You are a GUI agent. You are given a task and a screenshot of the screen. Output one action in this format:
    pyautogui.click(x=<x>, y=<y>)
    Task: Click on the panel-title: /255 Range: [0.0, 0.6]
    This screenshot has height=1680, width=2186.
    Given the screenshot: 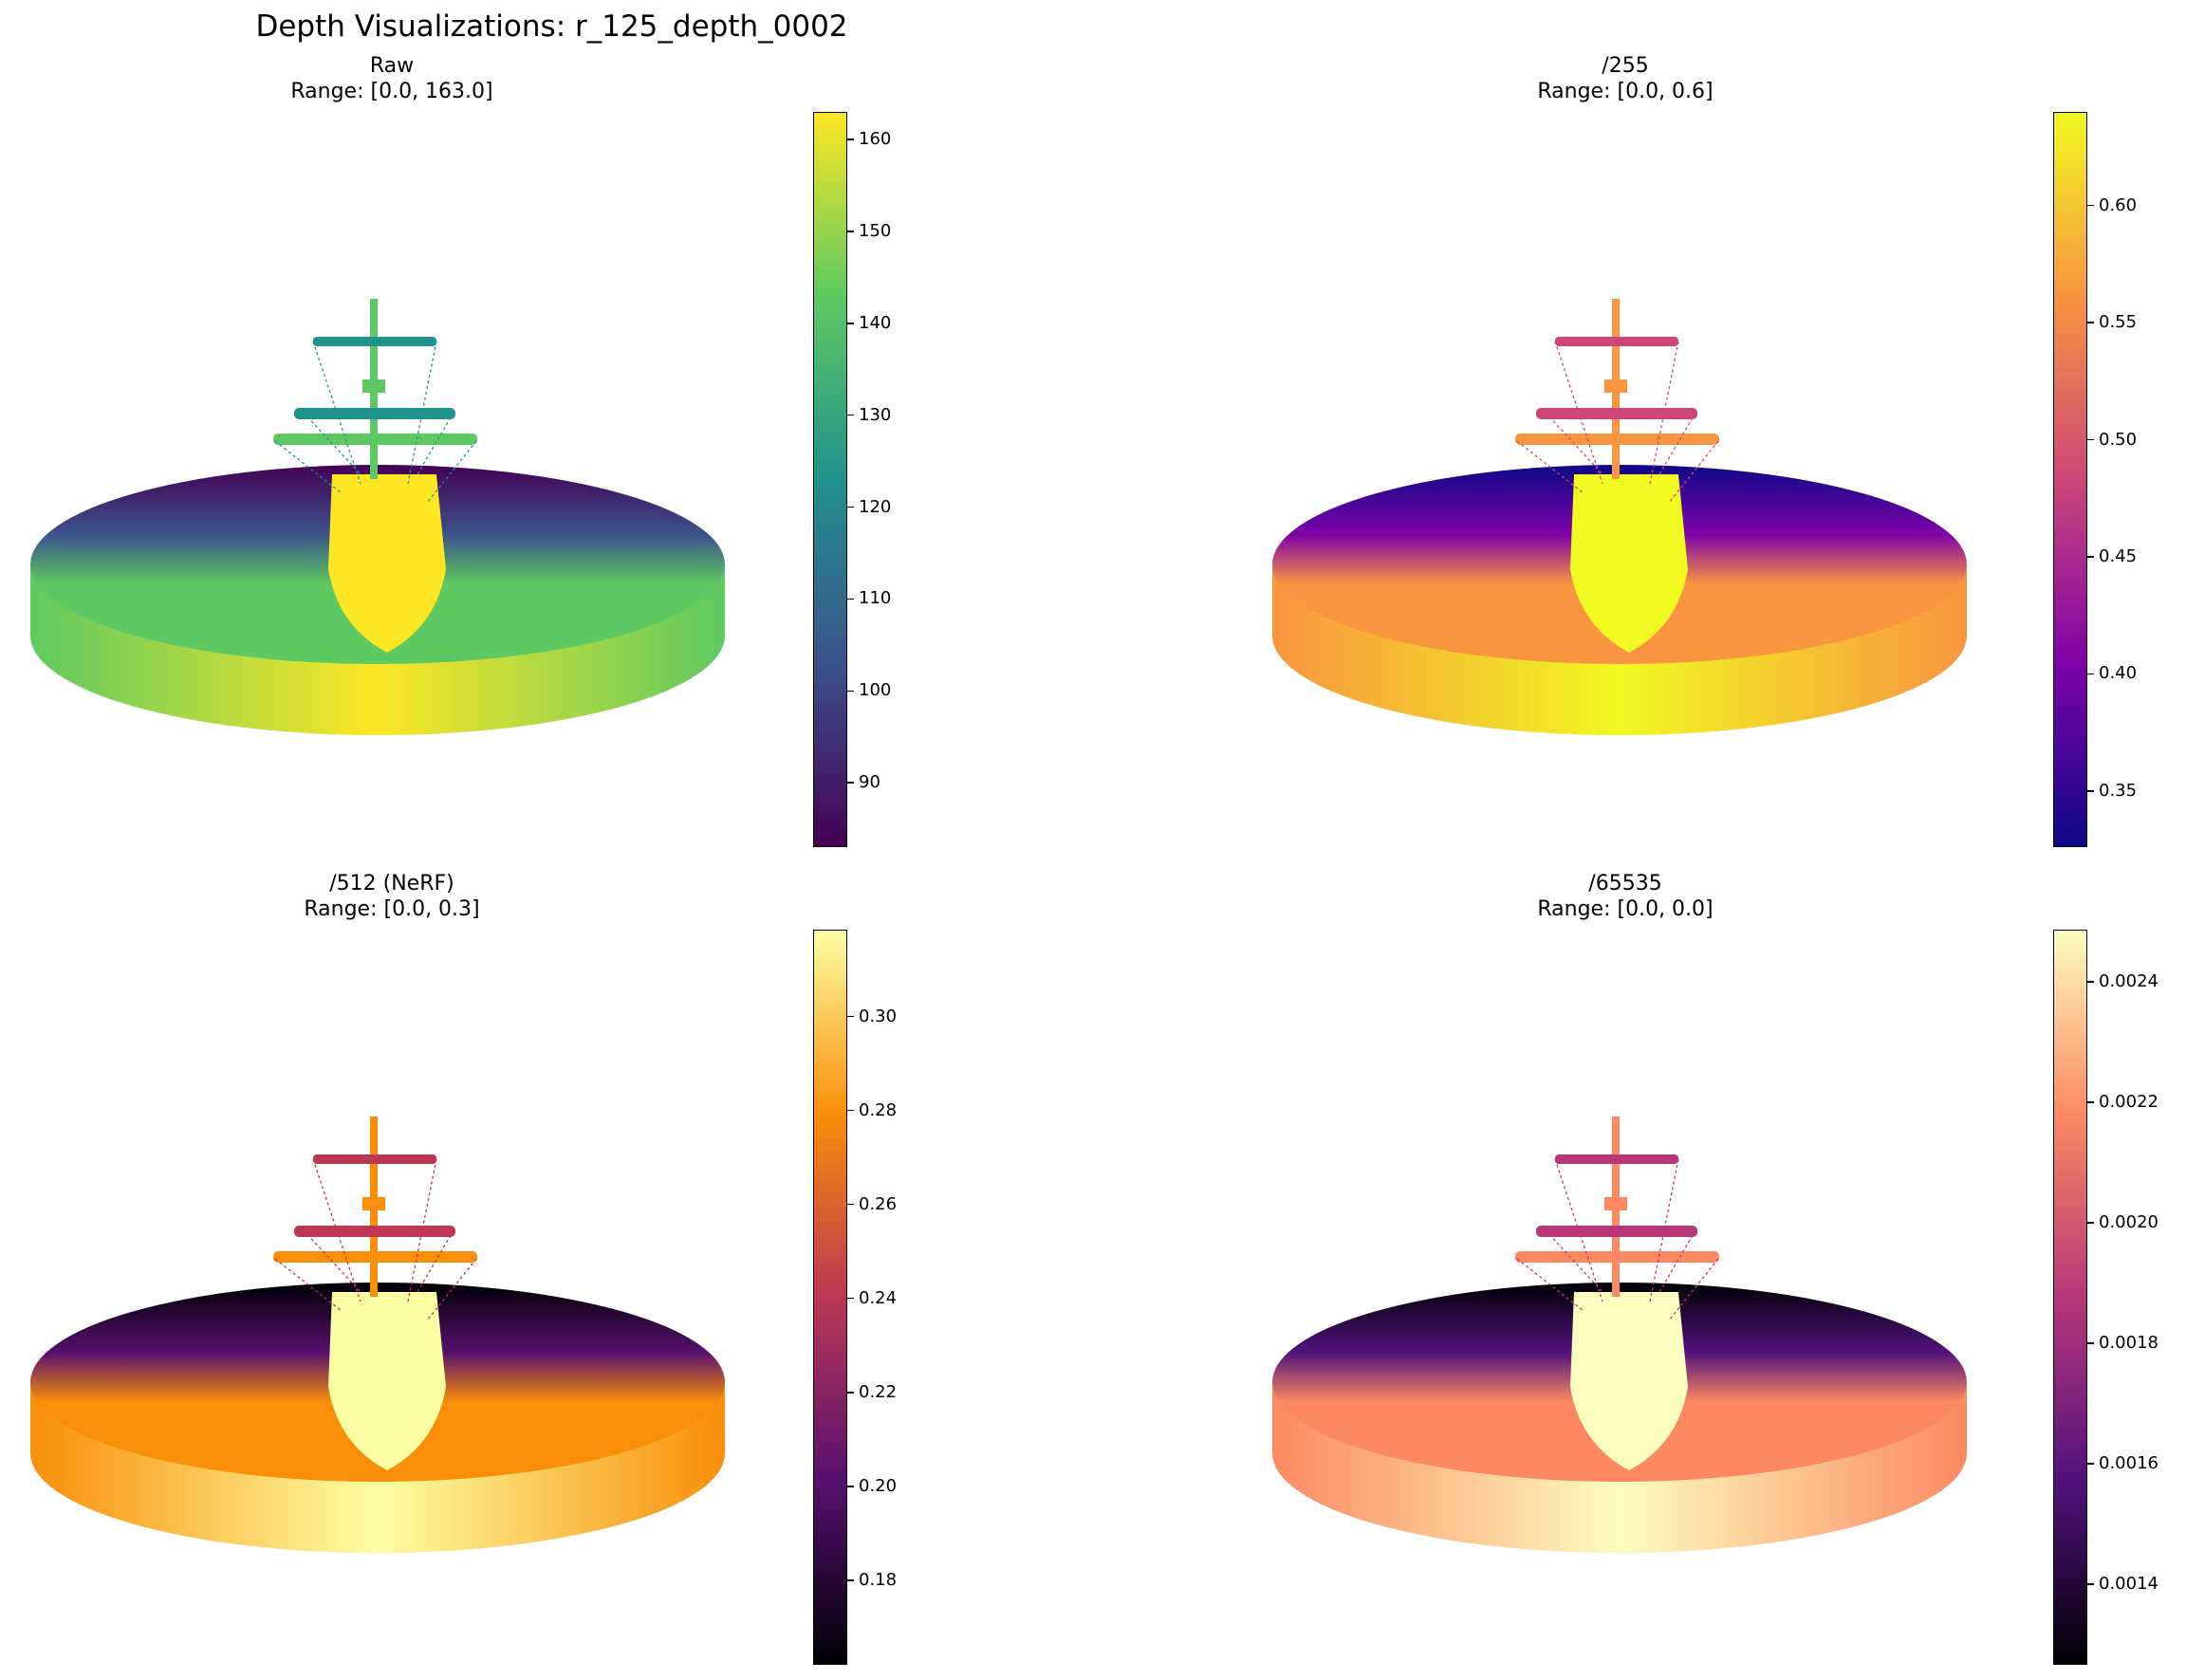 What is the action you would take?
    pyautogui.click(x=1625, y=78)
    